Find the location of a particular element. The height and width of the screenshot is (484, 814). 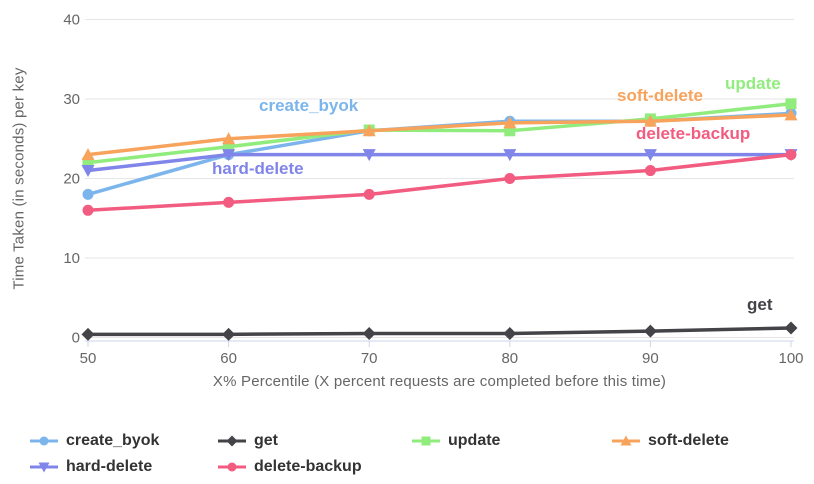

legend-item-update: update is located at coordinates (456, 441).